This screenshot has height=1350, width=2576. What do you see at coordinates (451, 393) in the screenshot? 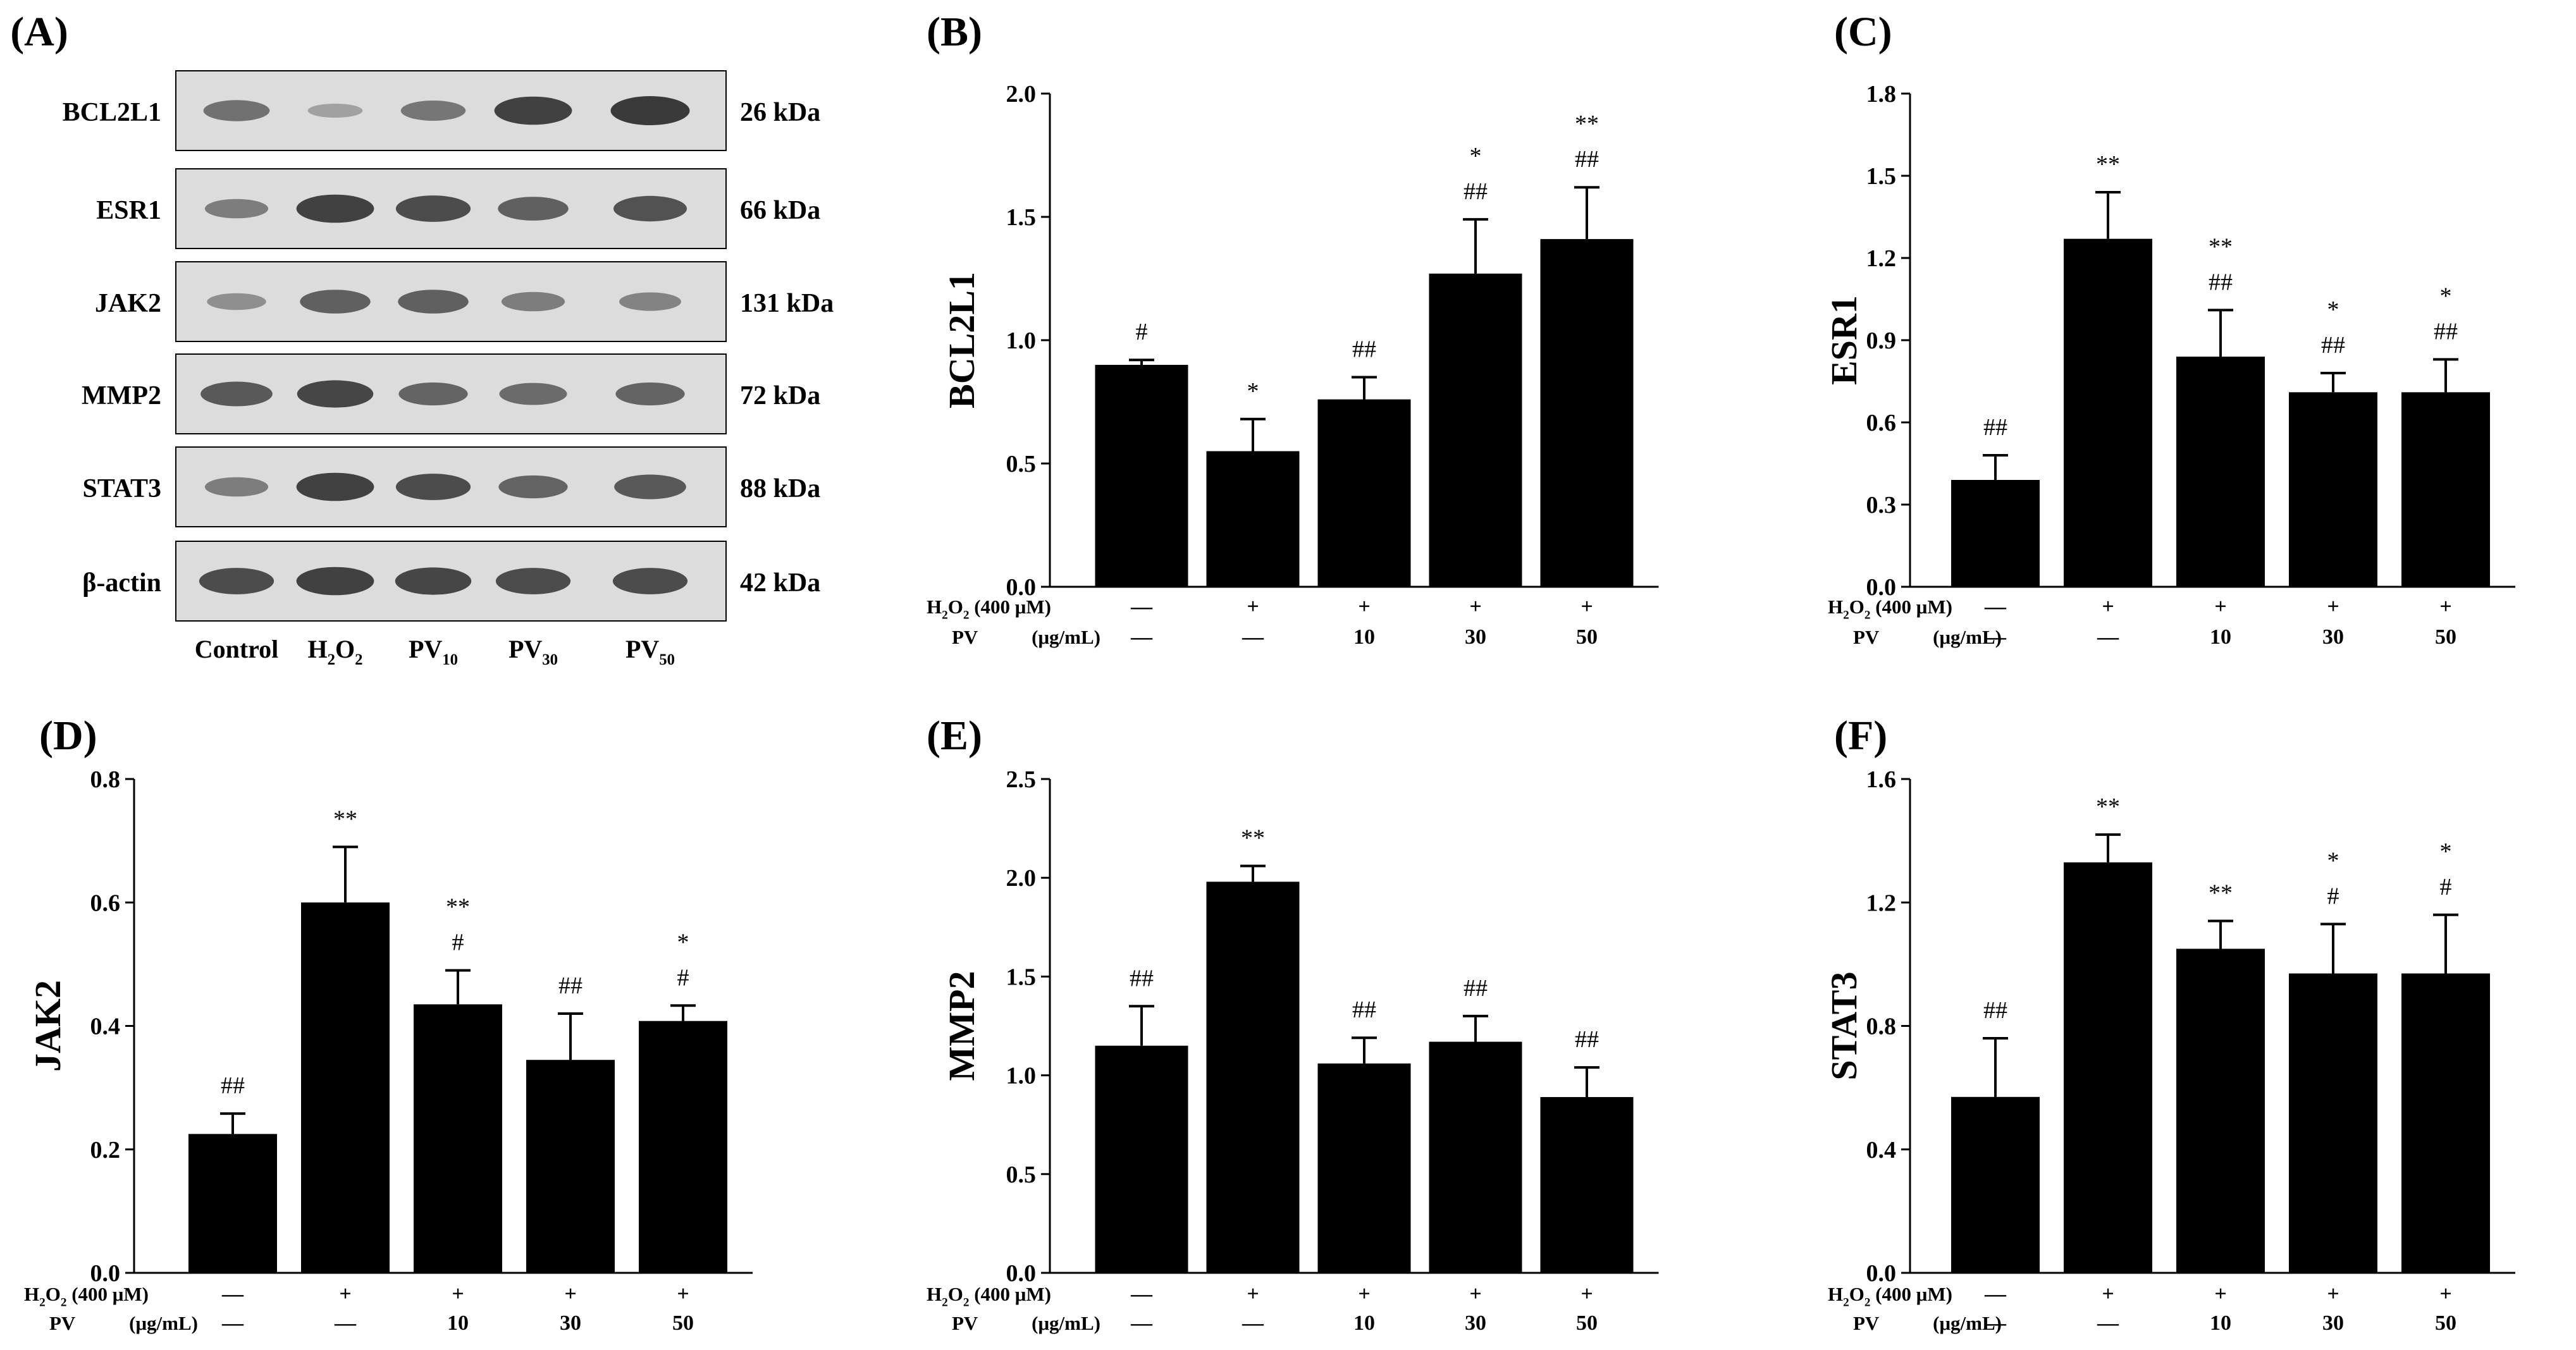
I see `blot-row: MMP2 72 kDa` at bounding box center [451, 393].